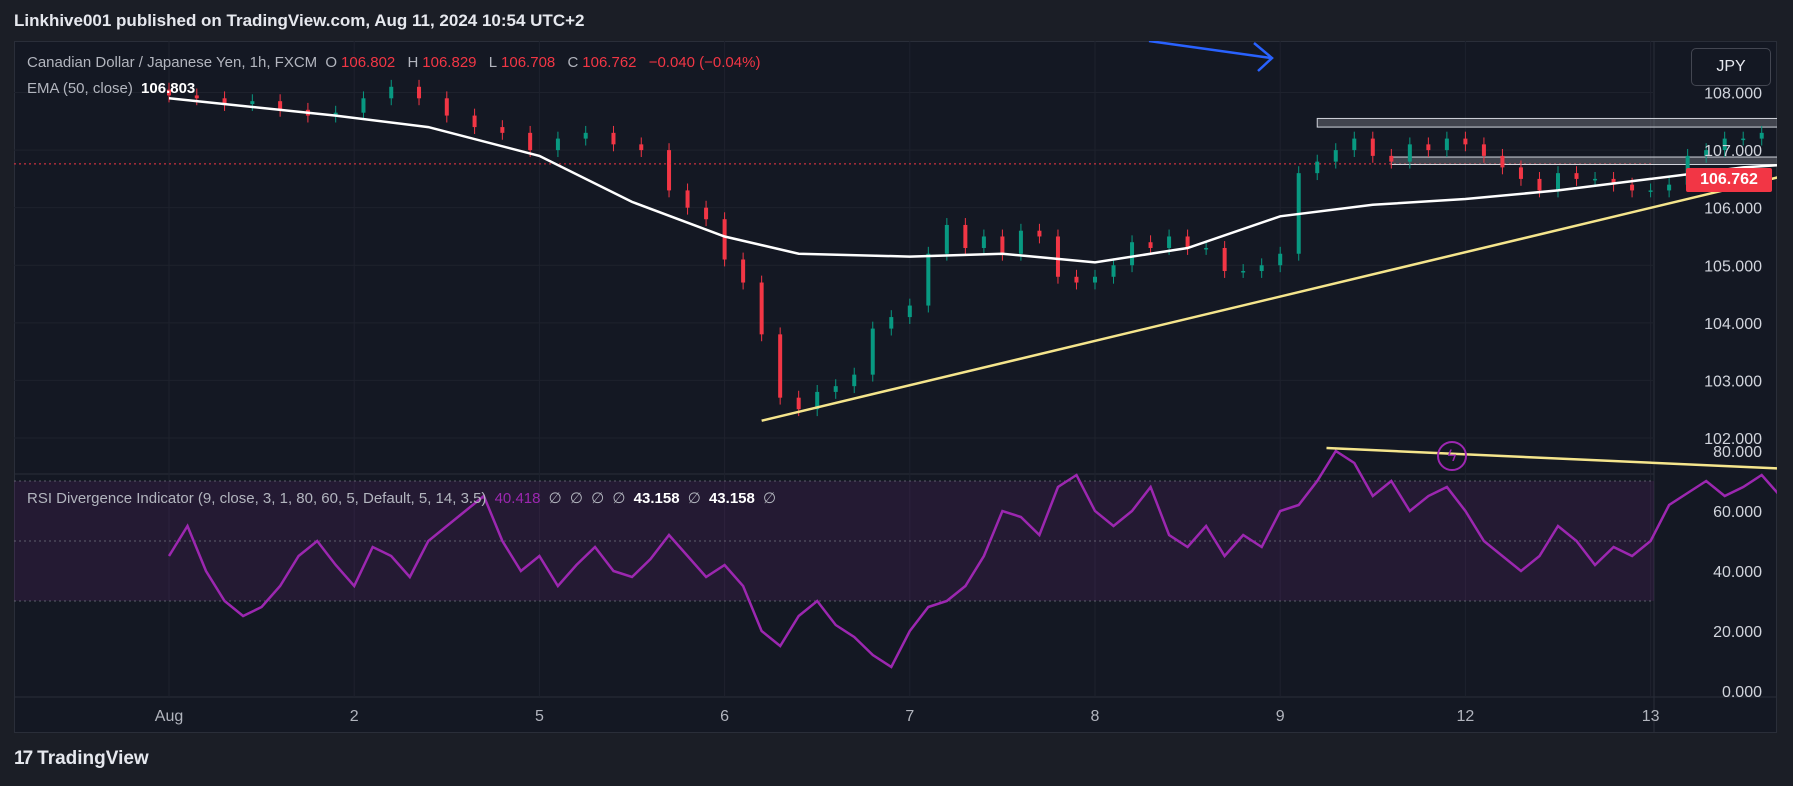 This screenshot has width=1793, height=786. What do you see at coordinates (1733, 209) in the screenshot?
I see `price-tick-label: 106.000` at bounding box center [1733, 209].